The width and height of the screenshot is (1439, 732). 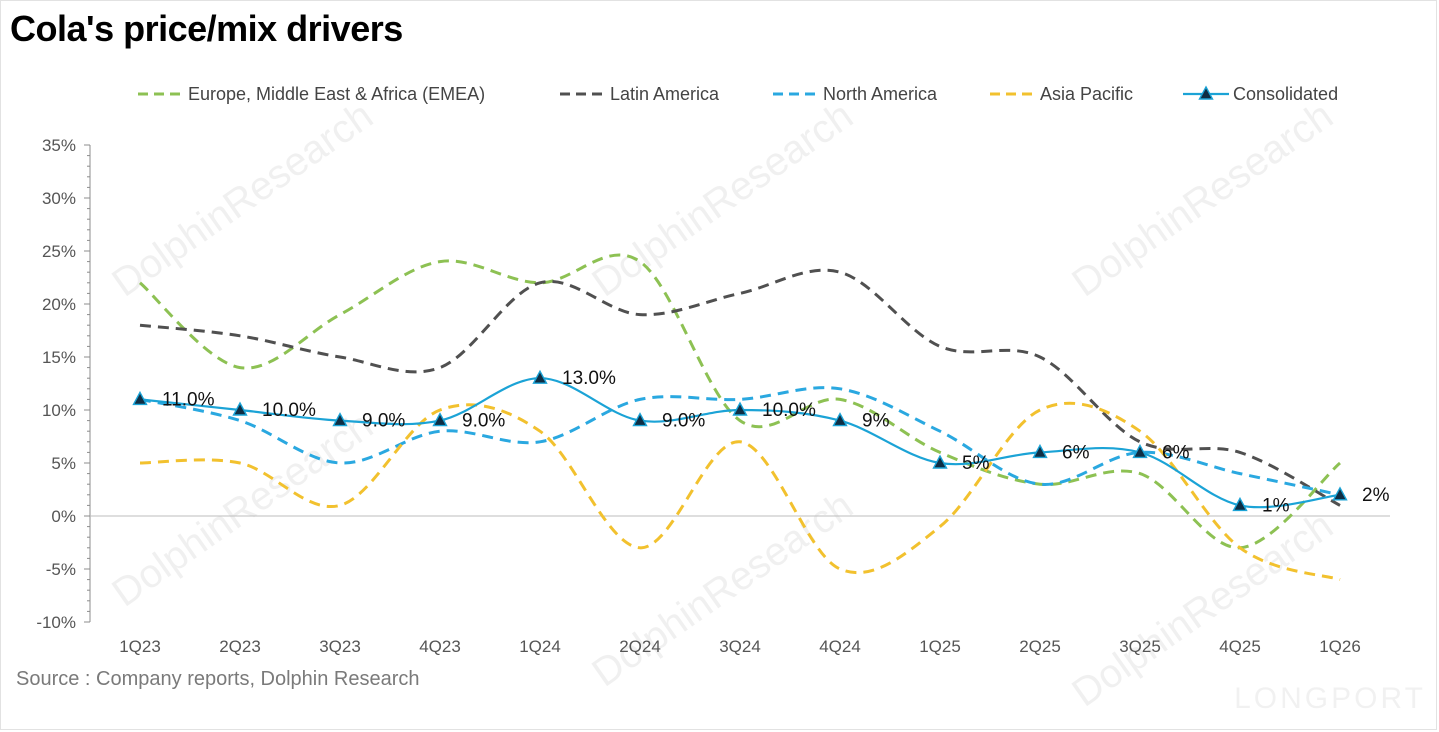 What do you see at coordinates (440, 646) in the screenshot?
I see `x-tick-label: 4Q23` at bounding box center [440, 646].